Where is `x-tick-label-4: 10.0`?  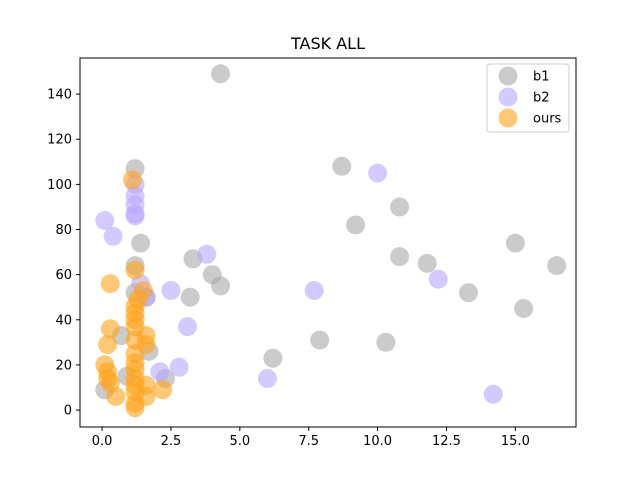
x-tick-label-4: 10.0 is located at coordinates (377, 441).